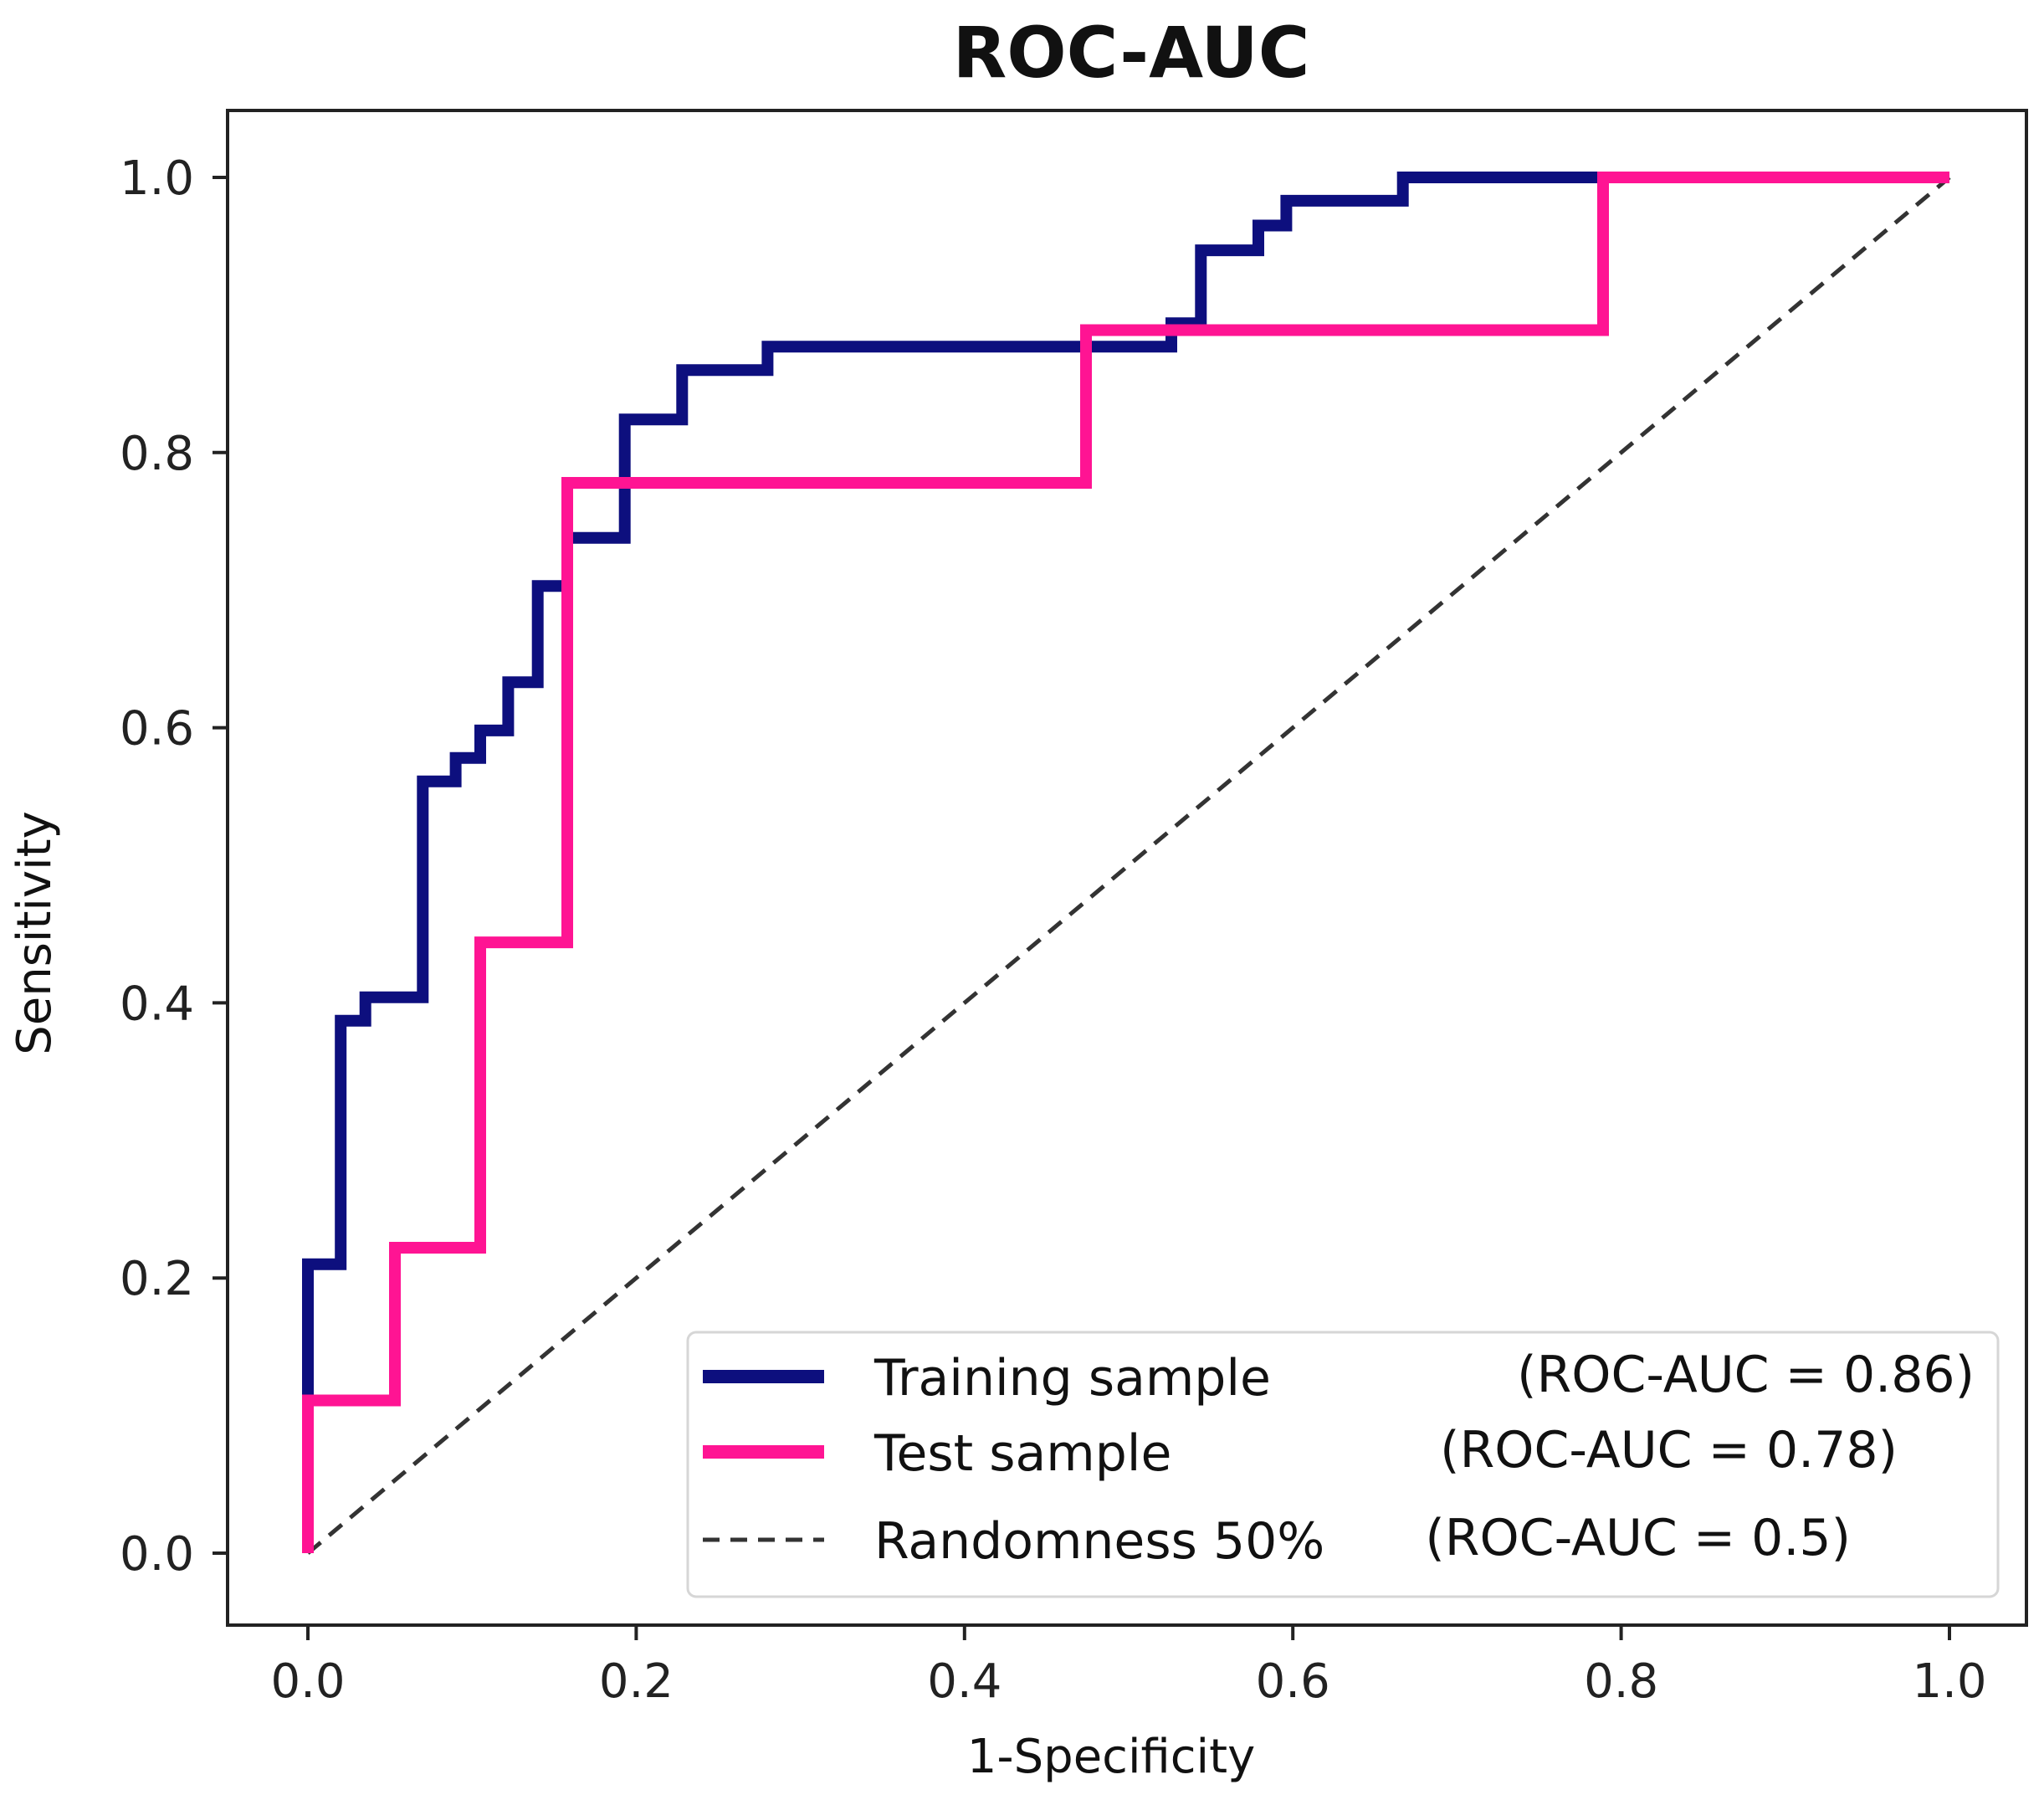 The image size is (2044, 1795). I want to click on y-tick-label: 0.4, so click(157, 1004).